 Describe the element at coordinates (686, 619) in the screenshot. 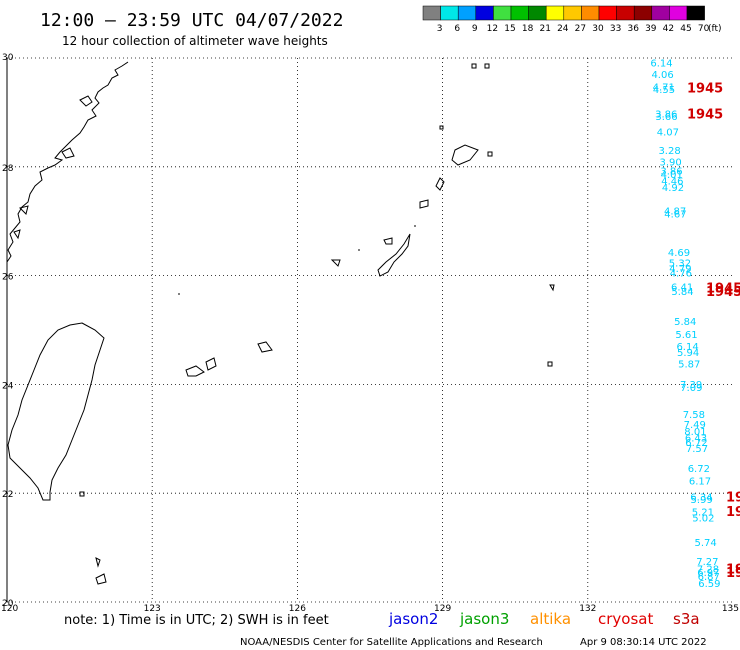

I see `mission-legend-s3a: s3a` at that location.